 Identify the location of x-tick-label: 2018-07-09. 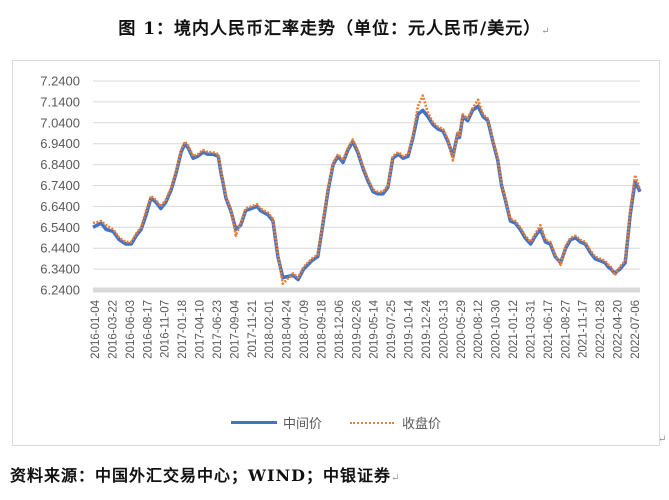
(305, 329).